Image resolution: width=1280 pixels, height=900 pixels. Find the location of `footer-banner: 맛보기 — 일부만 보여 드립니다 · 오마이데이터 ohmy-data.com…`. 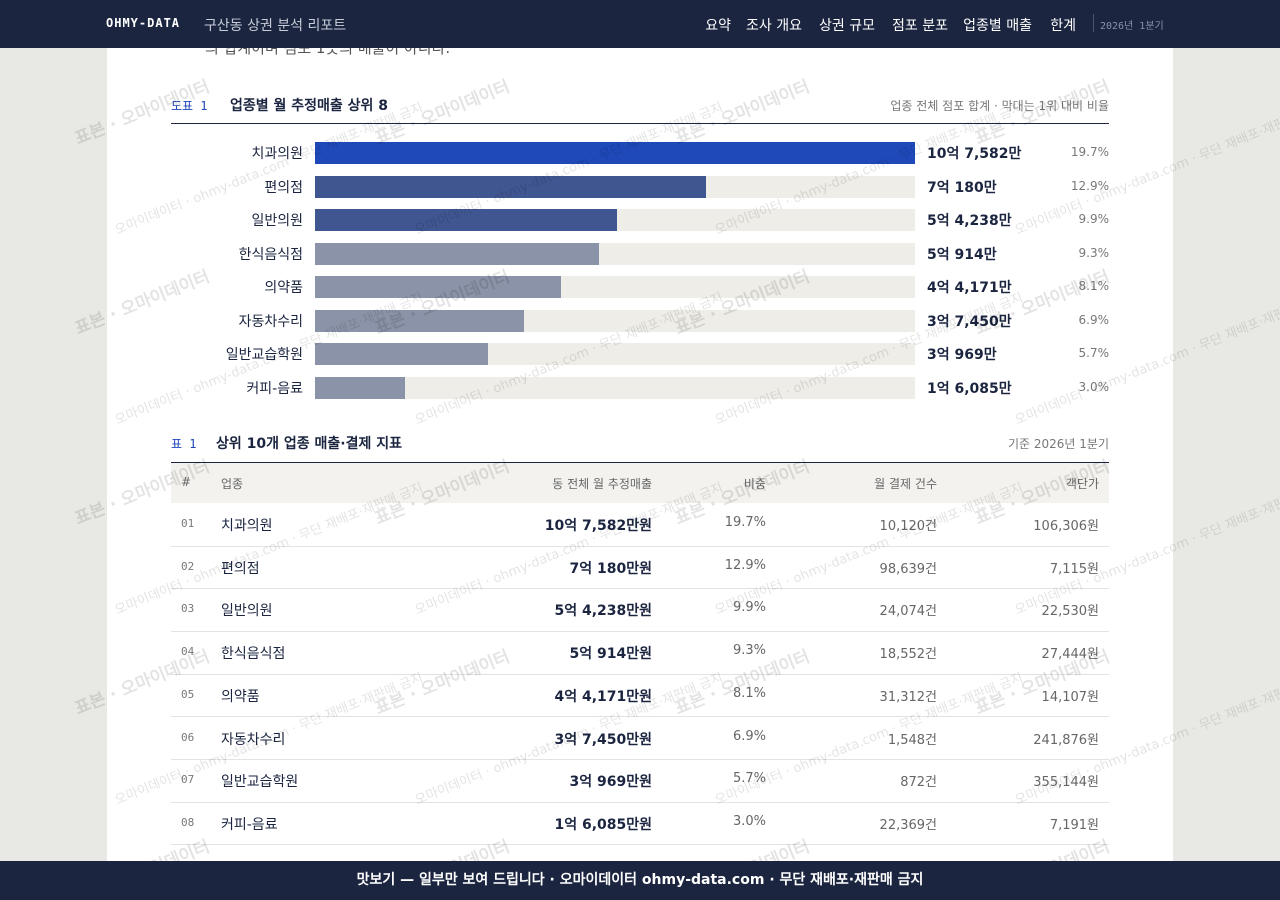

footer-banner: 맛보기 — 일부만 보여 드립니다 · 오마이데이터 ohmy-data.com… is located at coordinates (640, 880).